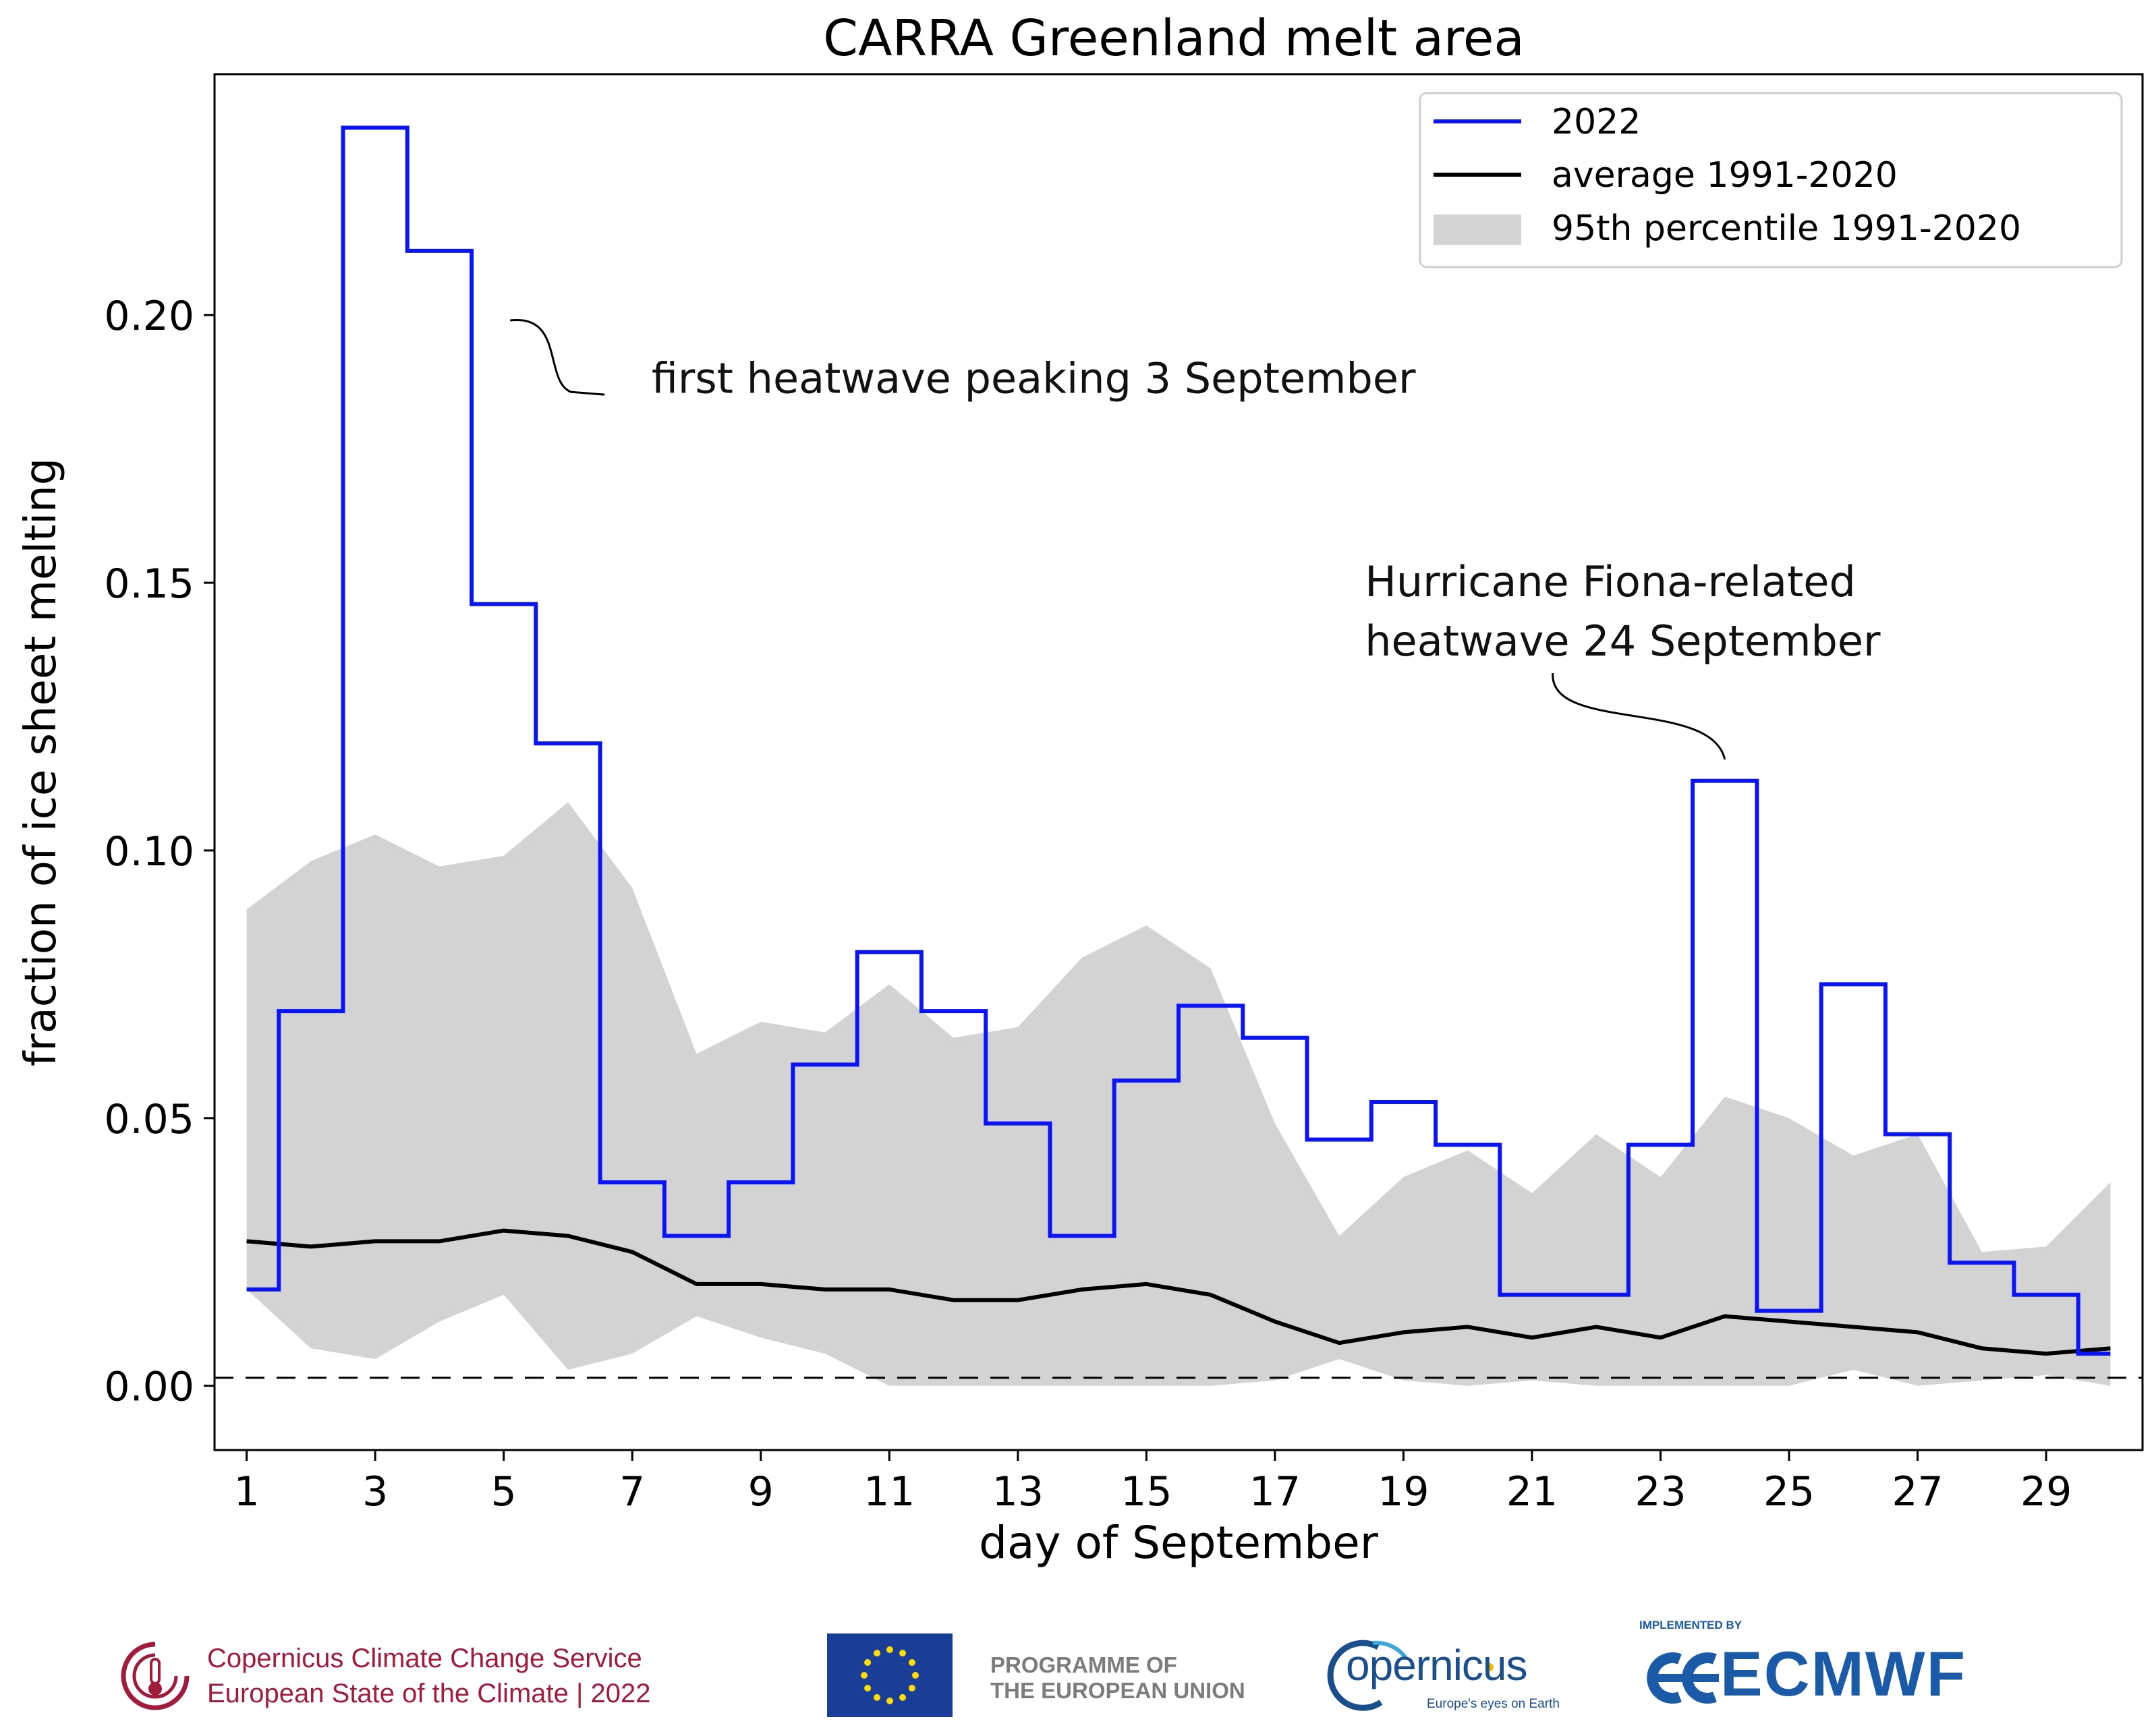 The width and height of the screenshot is (2154, 1736). Describe the element at coordinates (2046, 1491) in the screenshot. I see `x-tick-label: 29` at that location.